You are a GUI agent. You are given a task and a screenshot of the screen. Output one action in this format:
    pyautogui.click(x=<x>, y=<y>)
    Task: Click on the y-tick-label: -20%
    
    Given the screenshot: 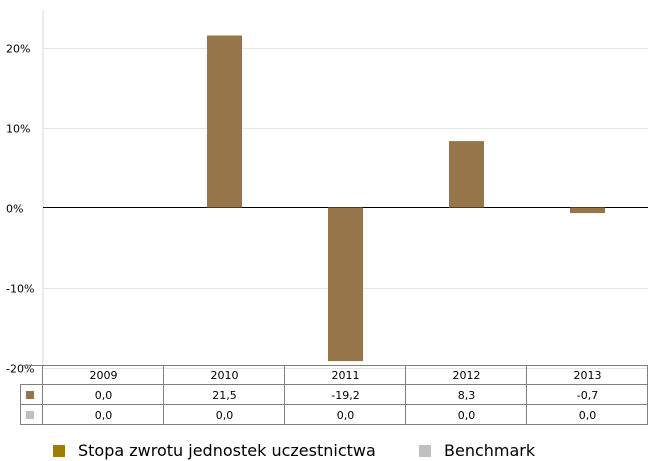 What is the action you would take?
    pyautogui.click(x=20, y=369)
    